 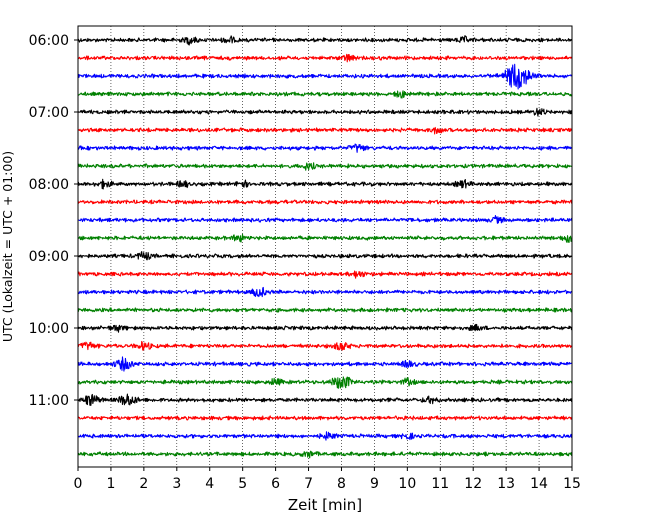 I want to click on x-tick-label: 14, so click(x=539, y=484).